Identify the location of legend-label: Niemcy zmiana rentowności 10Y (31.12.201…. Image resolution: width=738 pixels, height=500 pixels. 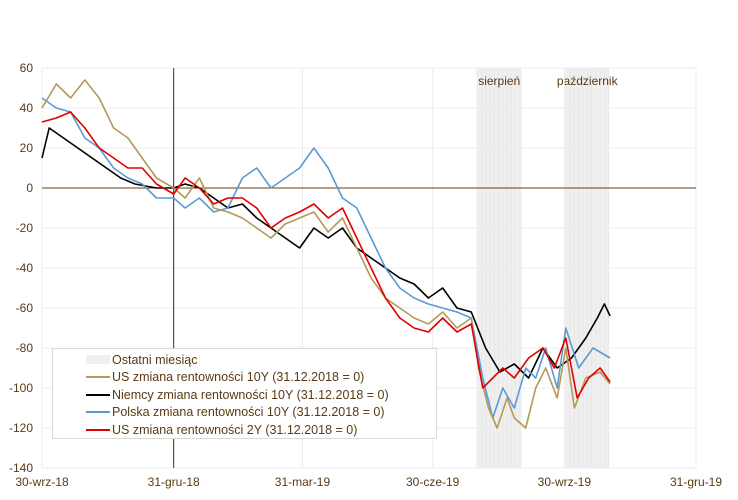
(250, 394).